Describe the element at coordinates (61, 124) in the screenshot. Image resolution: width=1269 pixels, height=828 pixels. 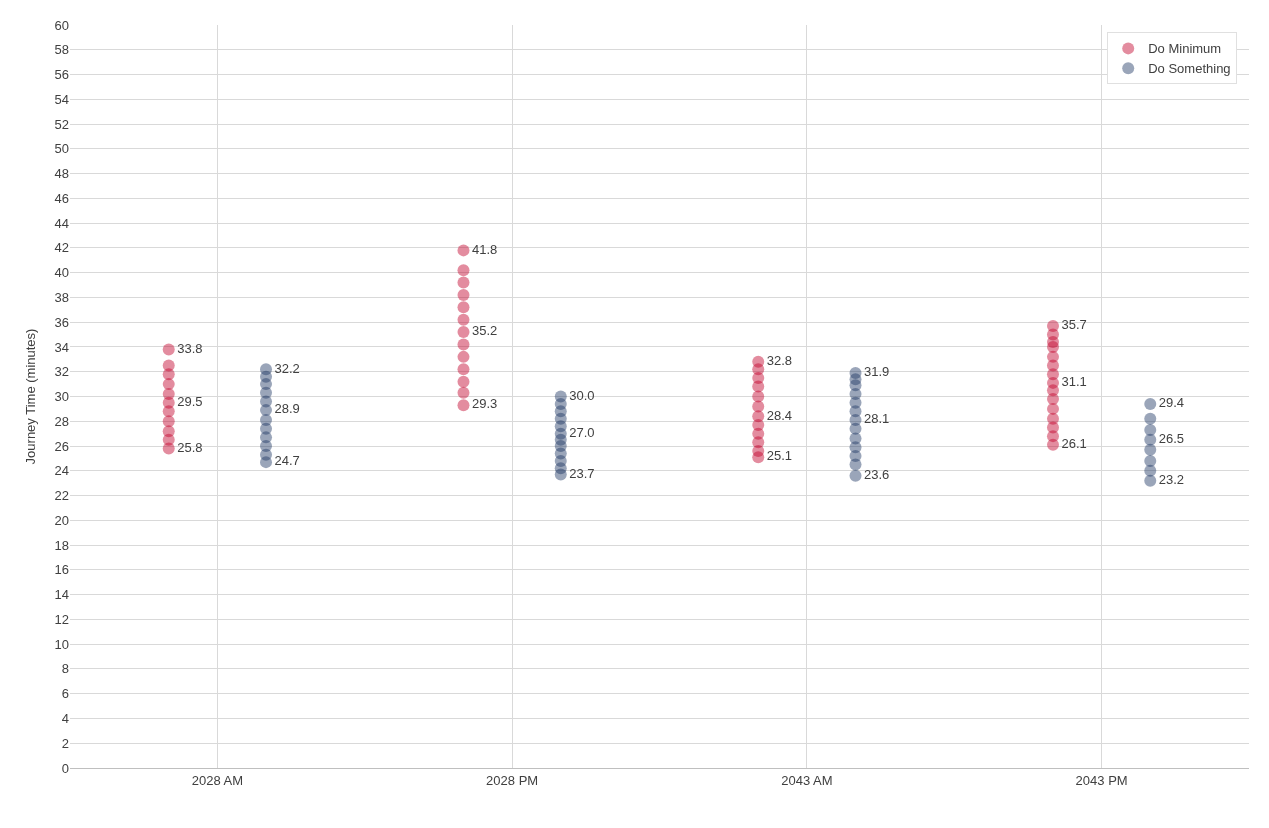
I see `y-tick-label: 52` at that location.